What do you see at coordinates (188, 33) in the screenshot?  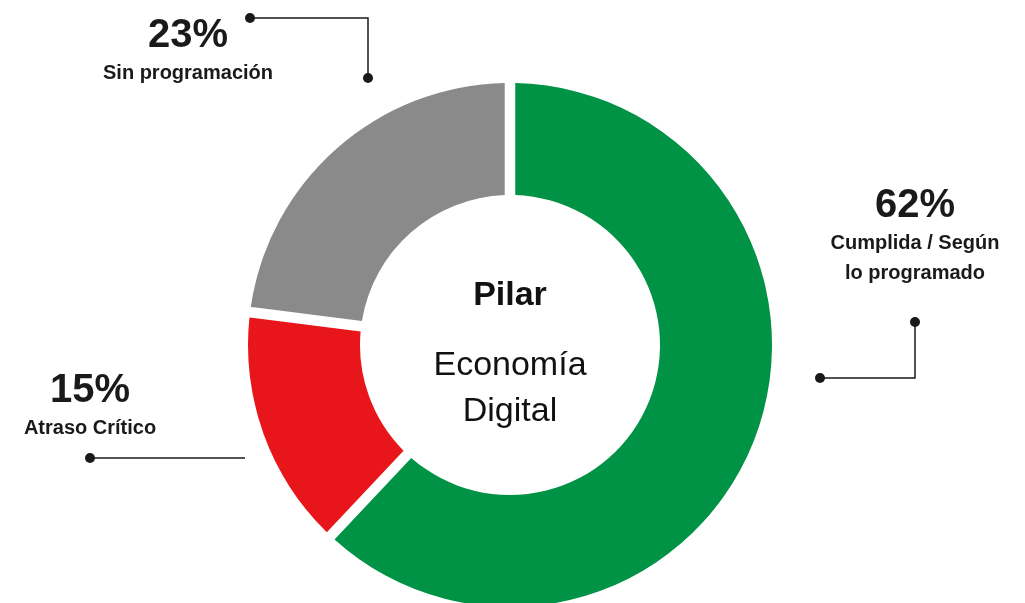 I see `data-label: 23%` at bounding box center [188, 33].